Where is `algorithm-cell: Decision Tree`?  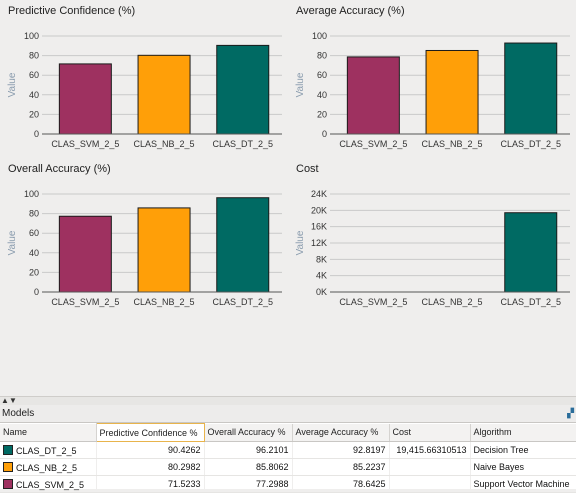
algorithm-cell: Decision Tree is located at coordinates (523, 450).